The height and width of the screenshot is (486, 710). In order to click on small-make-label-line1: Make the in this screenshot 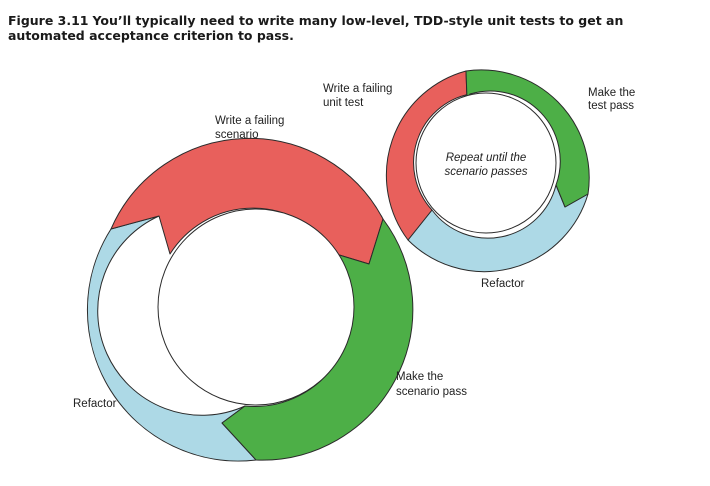, I will do `click(611, 93)`.